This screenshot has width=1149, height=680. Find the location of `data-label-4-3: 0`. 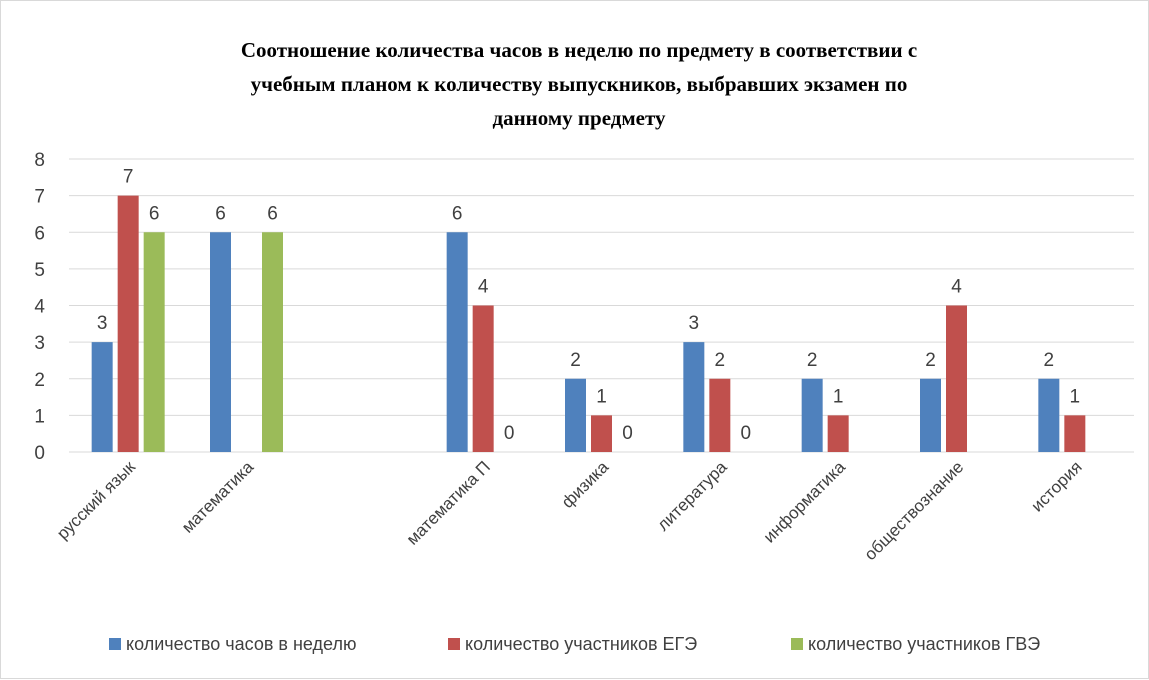

data-label-4-3: 0 is located at coordinates (509, 433).